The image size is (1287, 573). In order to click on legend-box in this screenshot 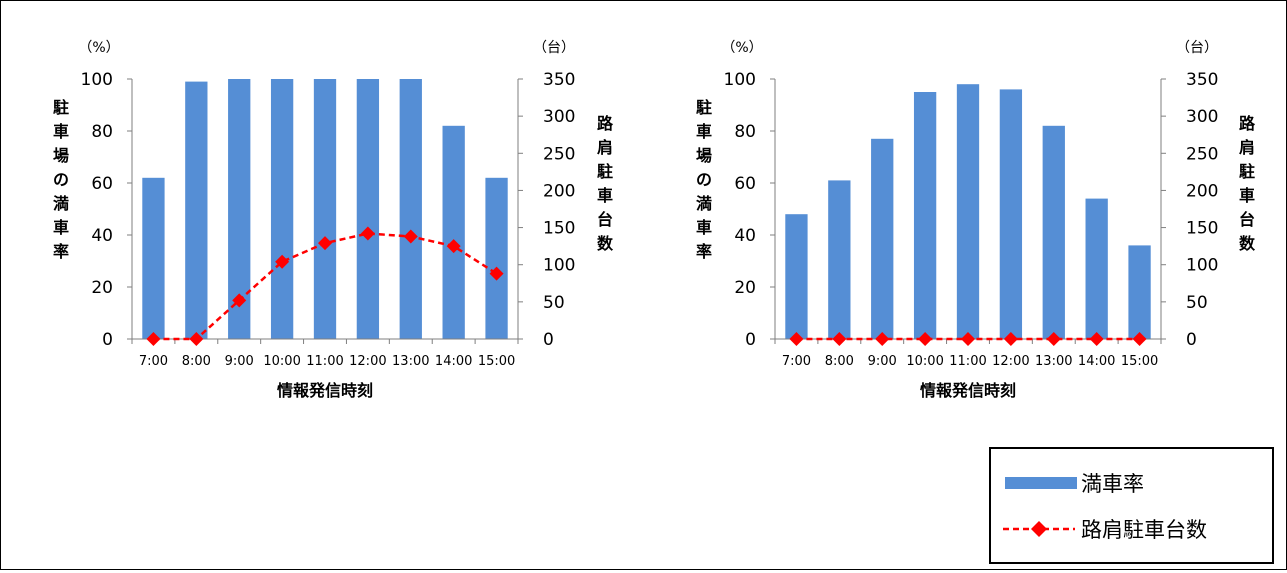, I will do `click(1131, 505)`.